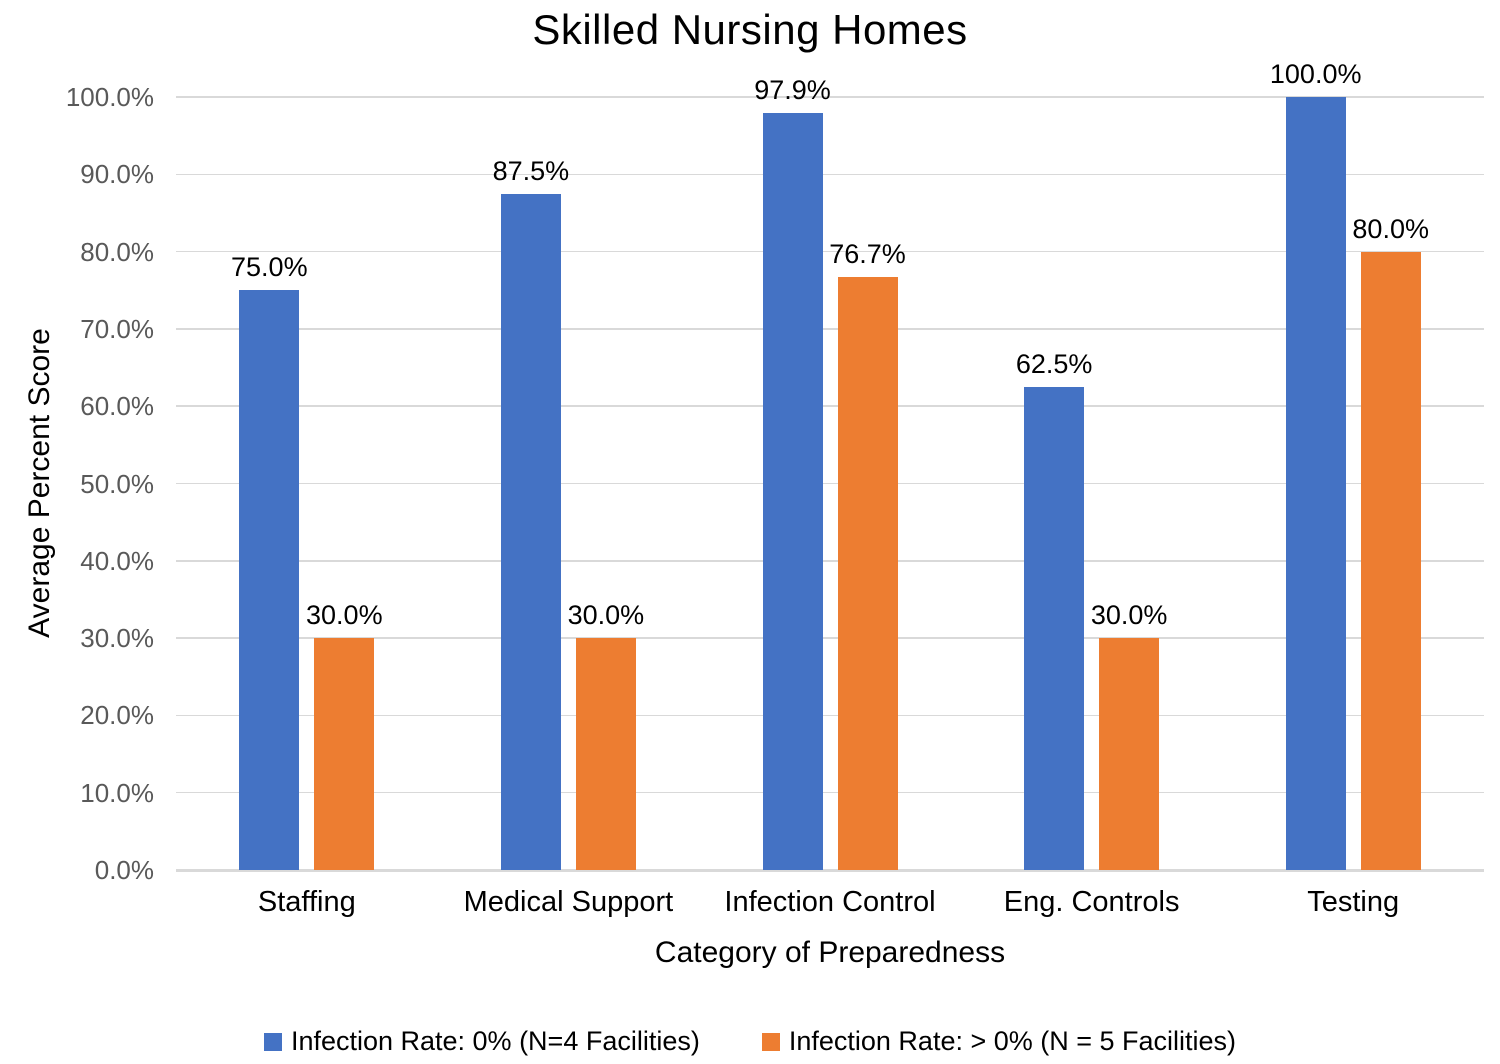 This screenshot has height=1064, width=1500. Describe the element at coordinates (1091, 902) in the screenshot. I see `category-label: Eng. Controls` at that location.